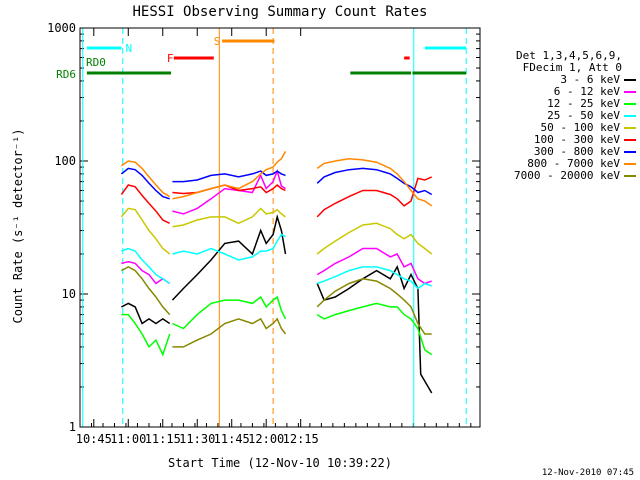 This screenshot has width=640, height=480. I want to click on legend-entry: 6 - 12 keV, so click(560, 92).